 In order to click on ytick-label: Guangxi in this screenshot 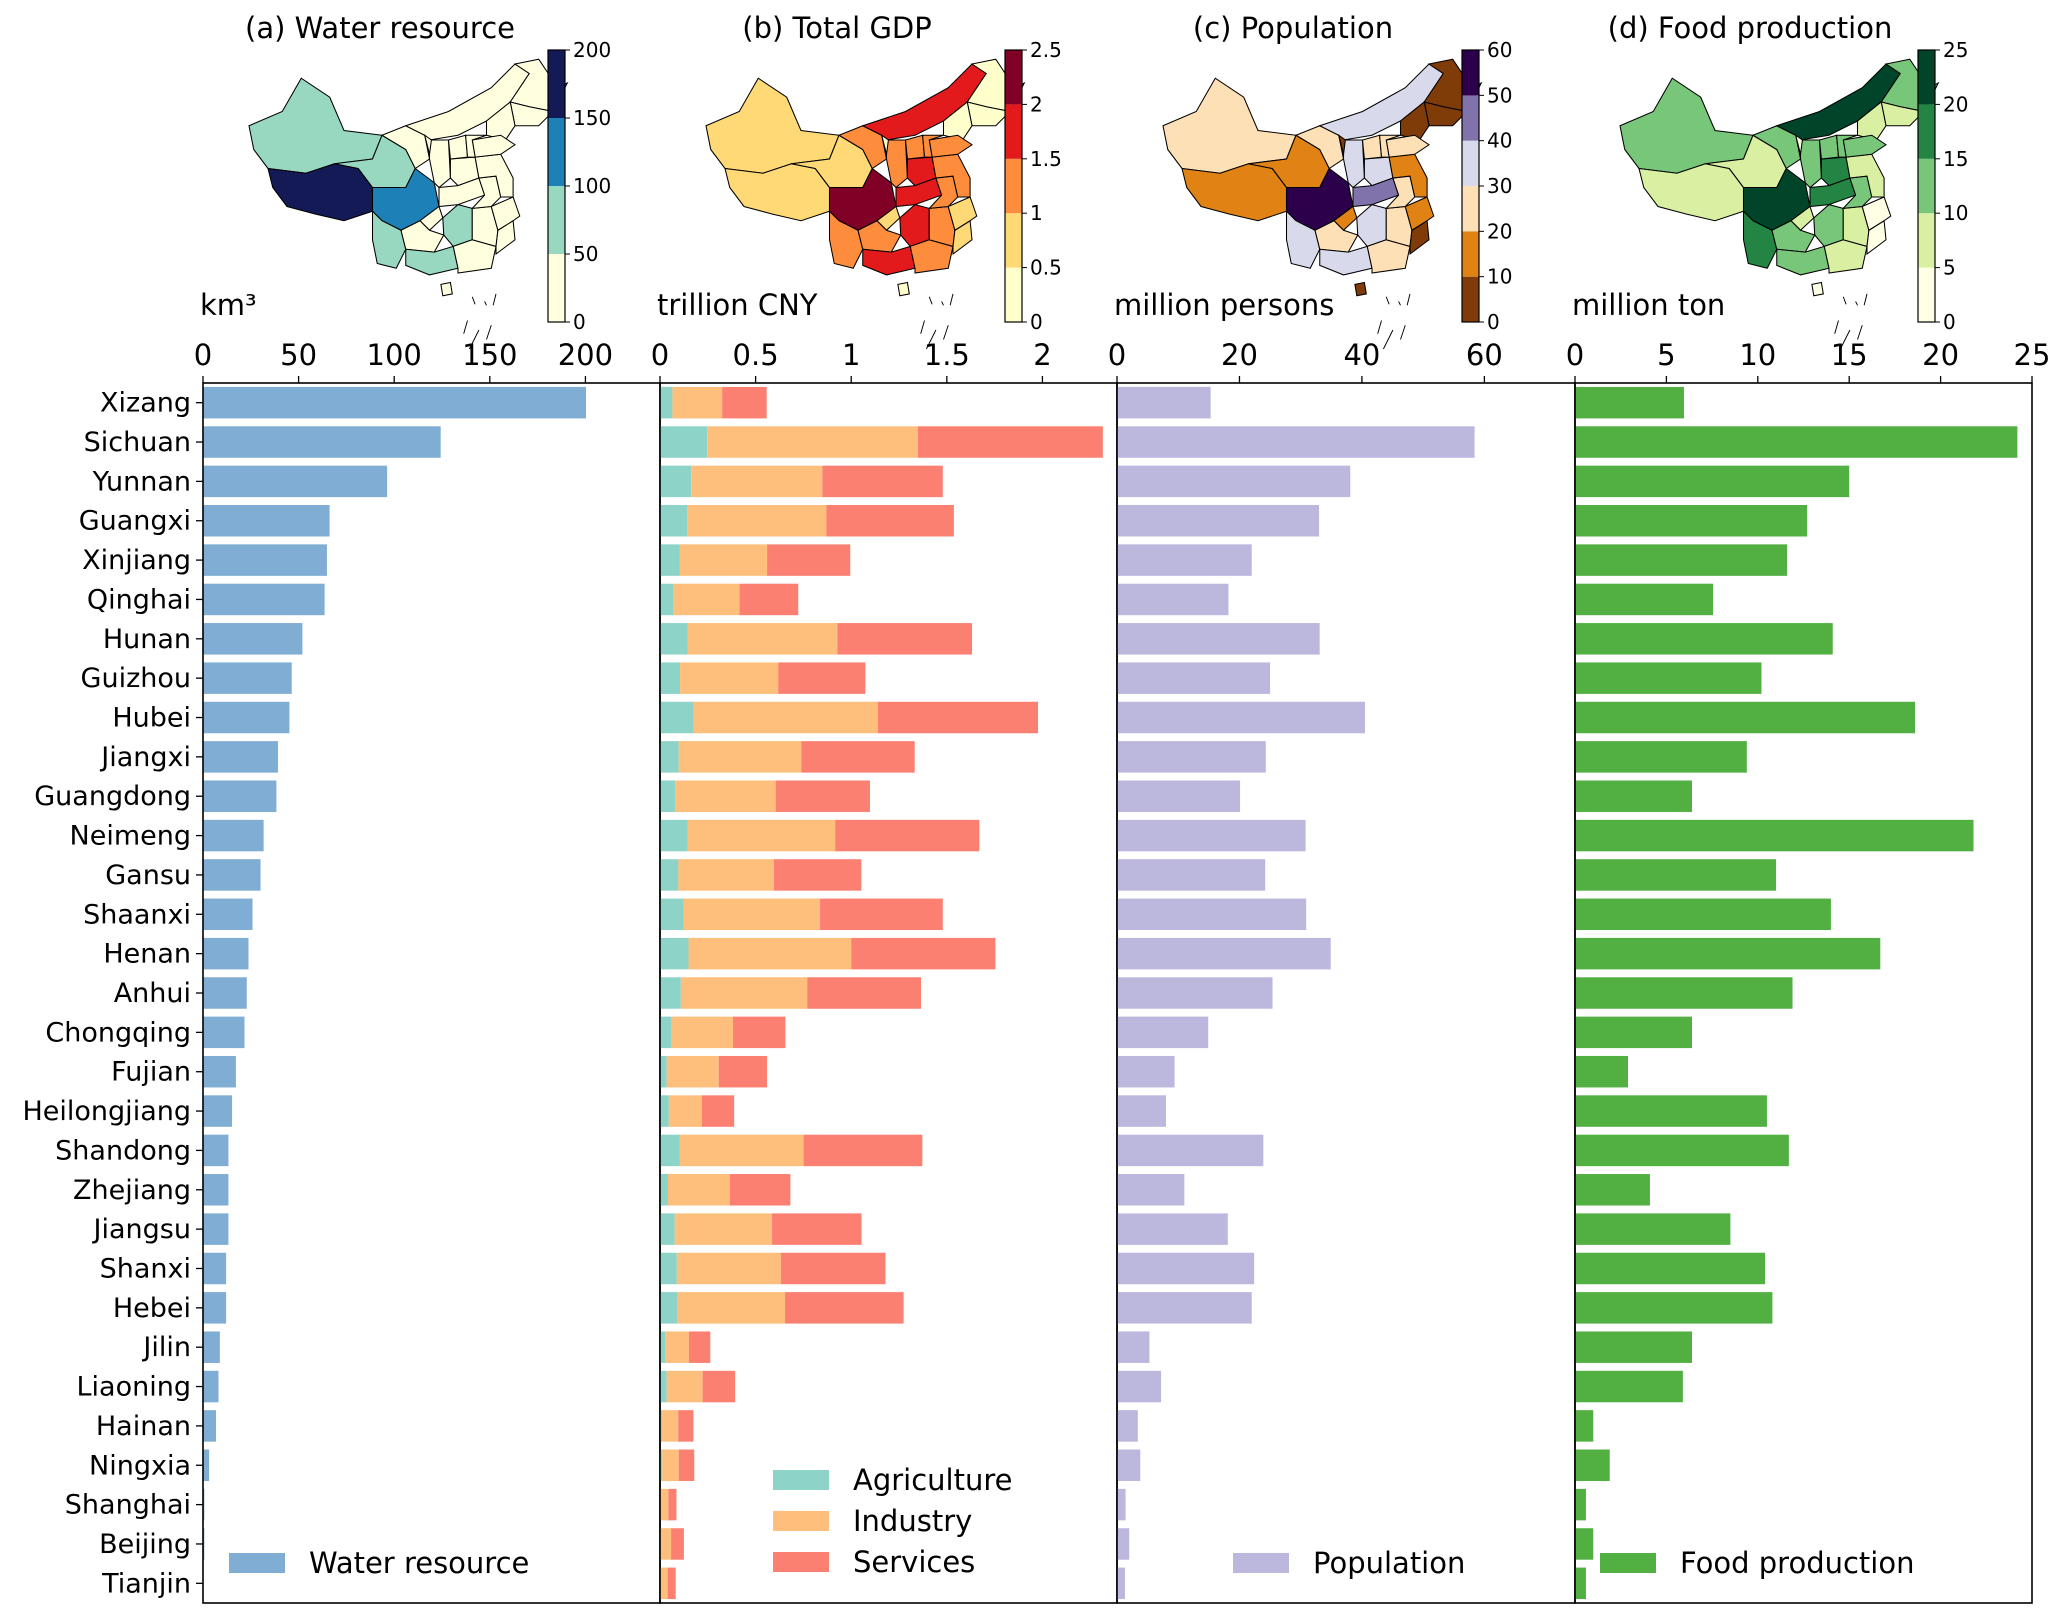, I will do `click(135, 521)`.